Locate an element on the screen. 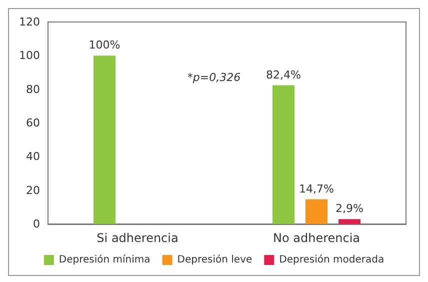  y-tick-label: 20 is located at coordinates (33, 190).